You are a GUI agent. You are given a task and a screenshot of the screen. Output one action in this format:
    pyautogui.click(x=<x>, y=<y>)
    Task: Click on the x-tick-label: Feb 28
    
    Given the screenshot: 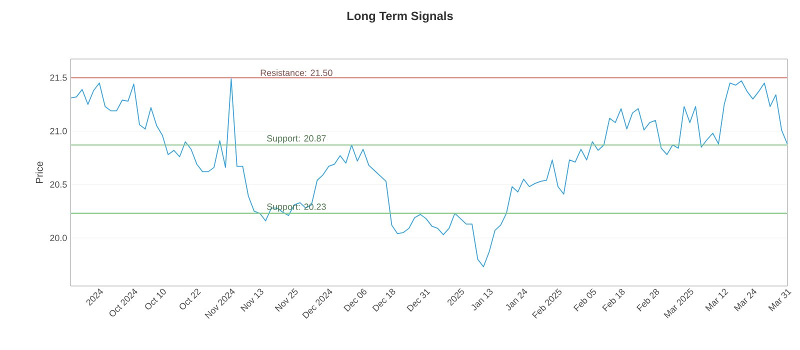 What is the action you would take?
    pyautogui.click(x=648, y=300)
    